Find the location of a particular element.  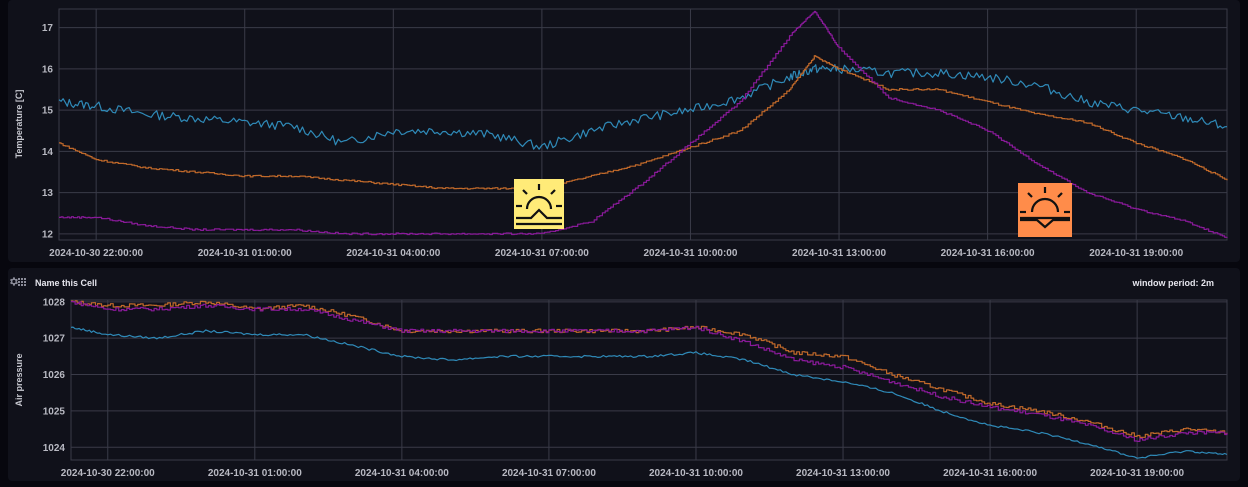

y-tick-label: 12 is located at coordinates (48, 234).